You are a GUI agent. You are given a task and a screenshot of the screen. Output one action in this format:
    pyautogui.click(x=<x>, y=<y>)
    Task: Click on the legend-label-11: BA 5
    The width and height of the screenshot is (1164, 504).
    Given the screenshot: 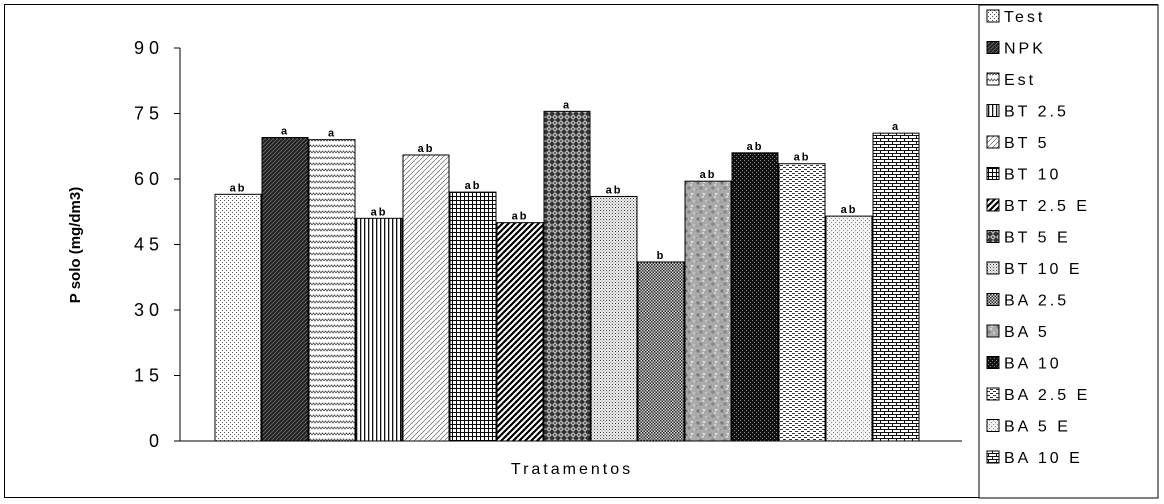 What is the action you would take?
    pyautogui.click(x=1027, y=332)
    